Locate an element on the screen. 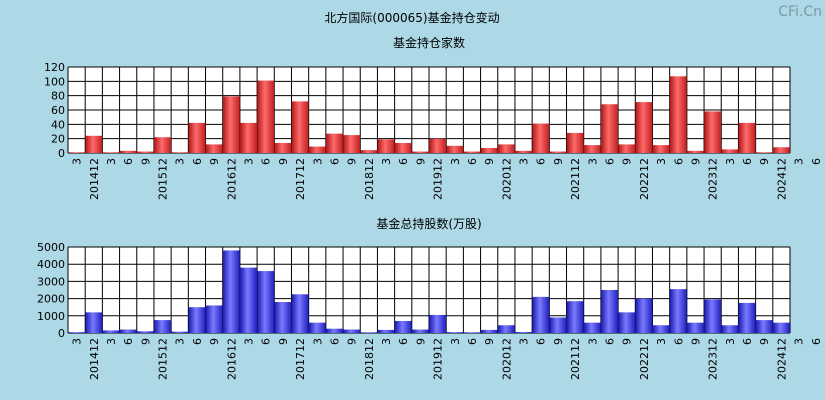 This screenshot has height=400, width=825. y-tick-label: 0 is located at coordinates (61, 333).